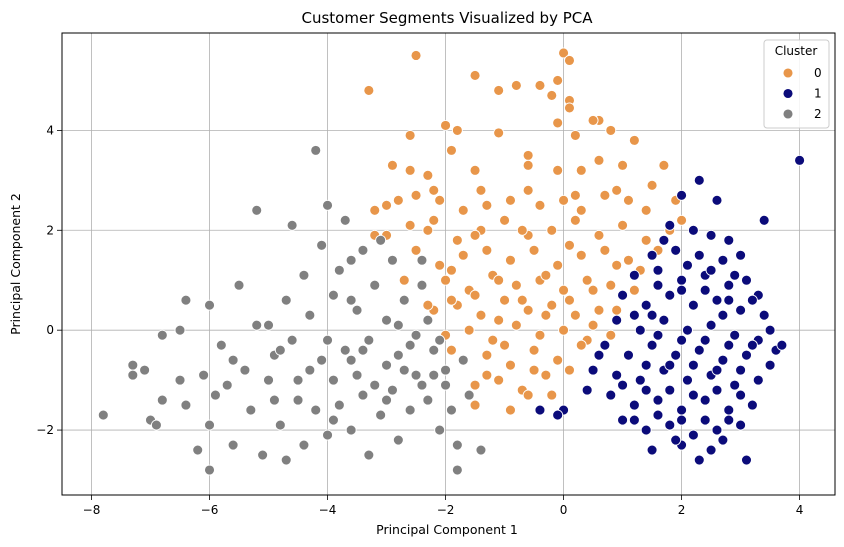 This screenshot has height=547, width=844. What do you see at coordinates (788, 114) in the screenshot?
I see `legend-marker` at bounding box center [788, 114].